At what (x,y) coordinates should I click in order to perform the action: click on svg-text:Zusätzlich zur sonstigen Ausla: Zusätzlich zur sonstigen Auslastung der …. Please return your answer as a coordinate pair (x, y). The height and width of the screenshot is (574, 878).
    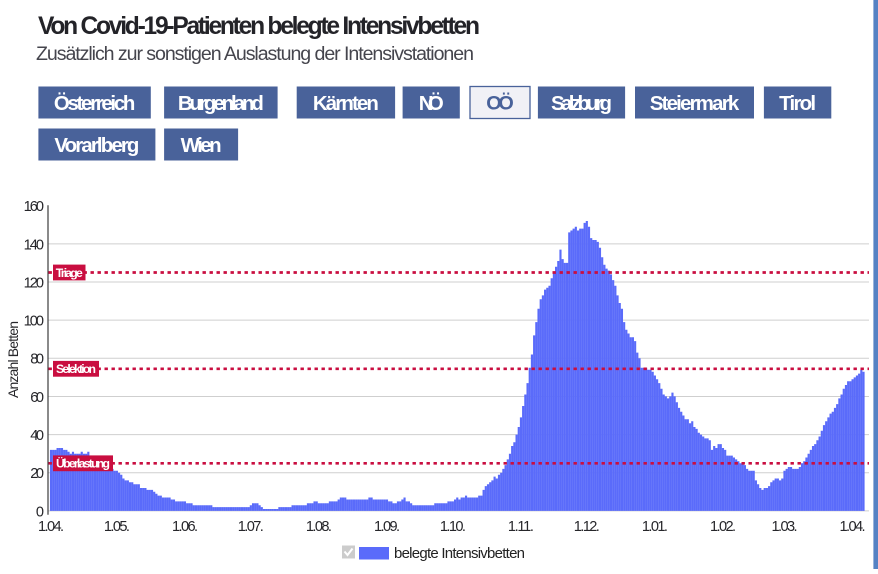
    Looking at the image, I should click on (255, 54).